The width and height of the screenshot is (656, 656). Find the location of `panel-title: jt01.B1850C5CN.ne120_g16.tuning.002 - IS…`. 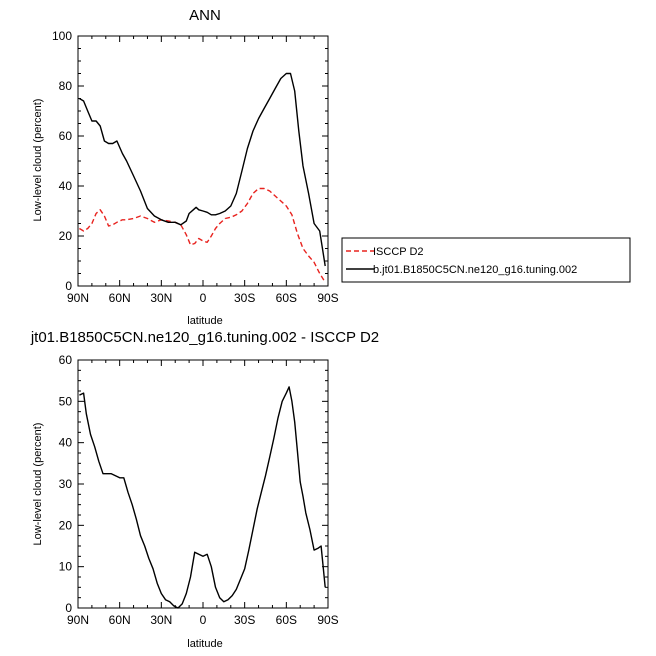

panel-title: jt01.B1850C5CN.ne120_g16.tuning.002 - IS… is located at coordinates (204, 337).